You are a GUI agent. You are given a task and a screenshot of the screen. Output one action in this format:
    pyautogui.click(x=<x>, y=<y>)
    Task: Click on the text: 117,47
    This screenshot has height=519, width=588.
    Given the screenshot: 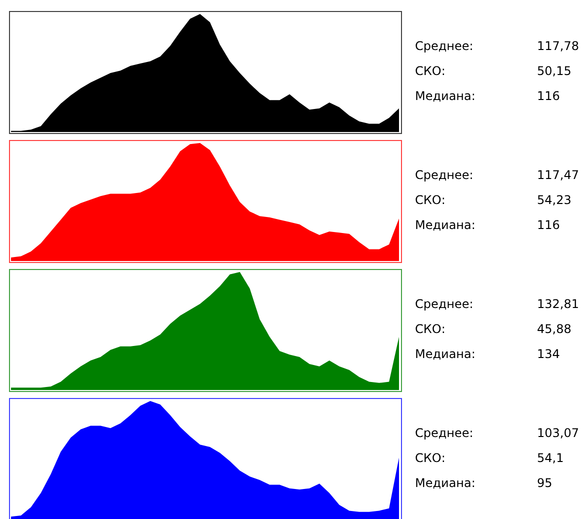 What is the action you would take?
    pyautogui.click(x=558, y=175)
    